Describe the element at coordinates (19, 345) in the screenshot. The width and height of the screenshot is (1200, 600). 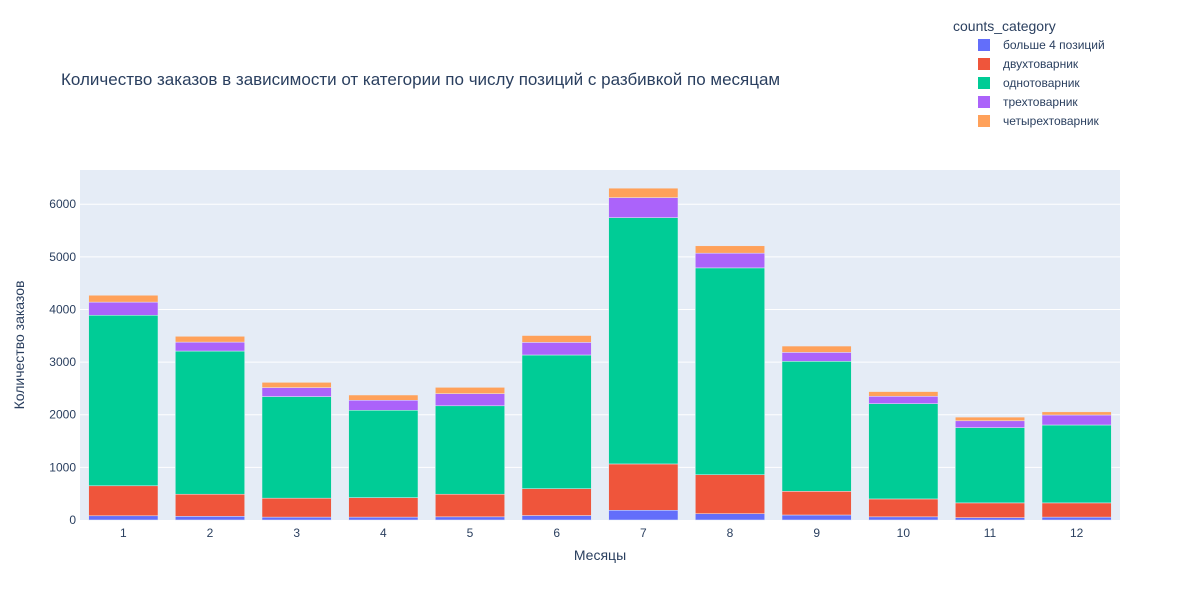
I see `y-axis-title: Количество заказов` at that location.